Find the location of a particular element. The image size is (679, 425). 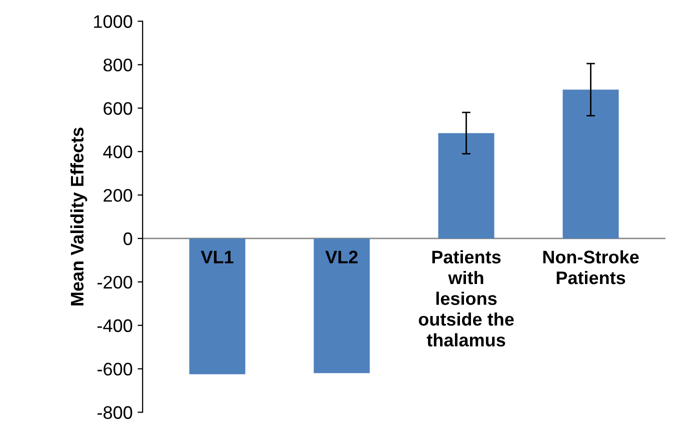

x-tick-label: Non-Stroke Patients is located at coordinates (591, 267).